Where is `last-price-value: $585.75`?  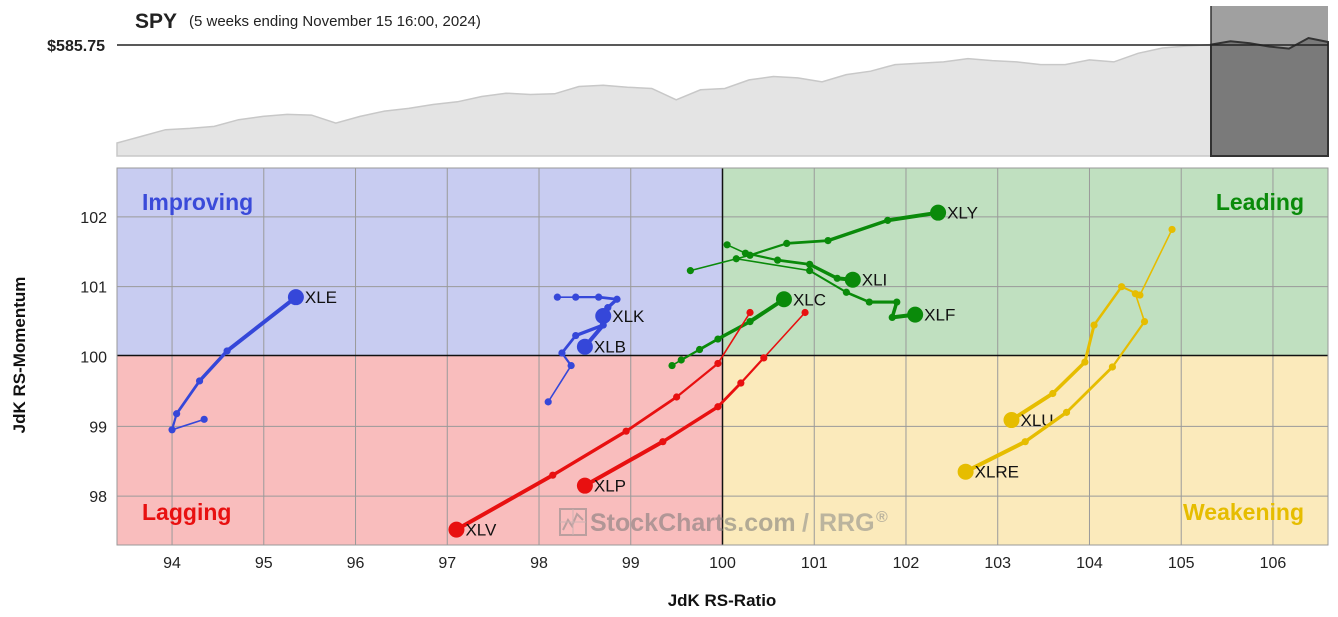
last-price-value: $585.75 is located at coordinates (76, 46).